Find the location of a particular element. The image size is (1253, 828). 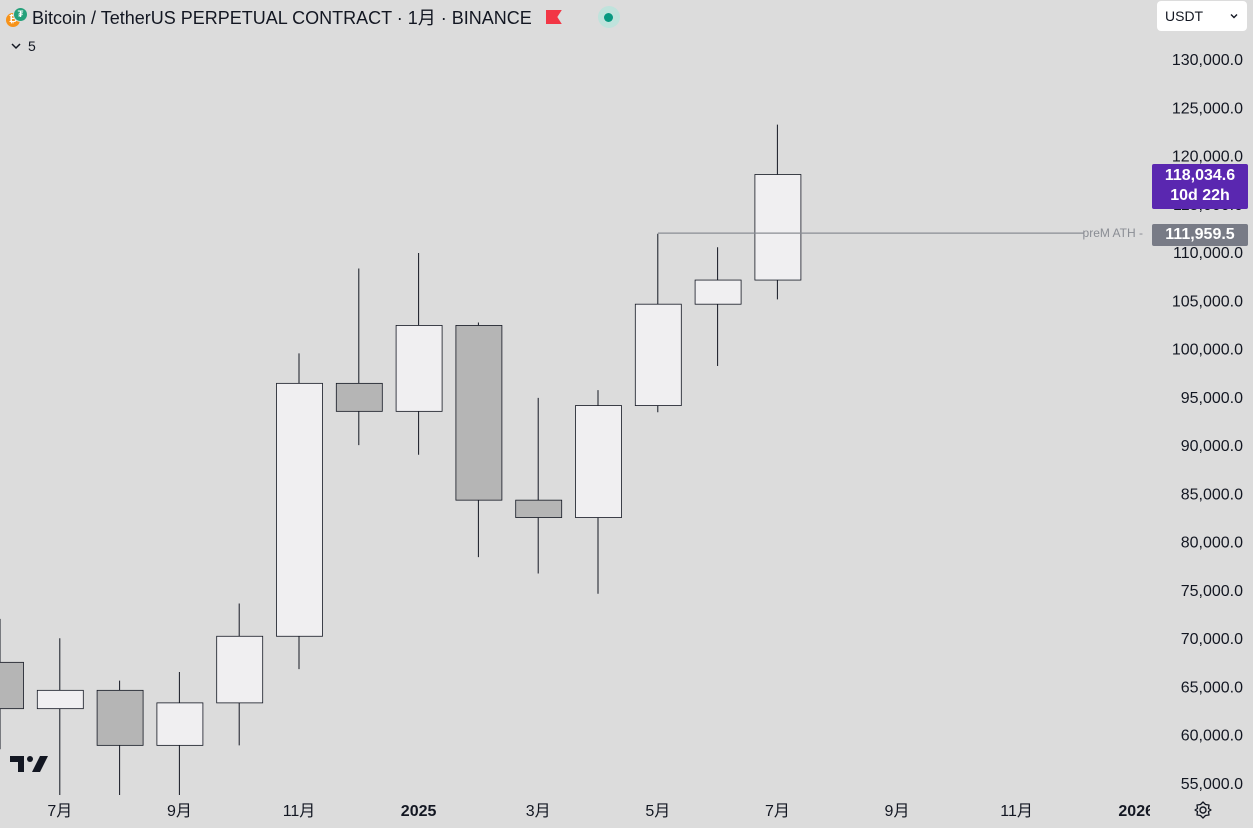

last-price-value: 118,034.6 is located at coordinates (1200, 175).